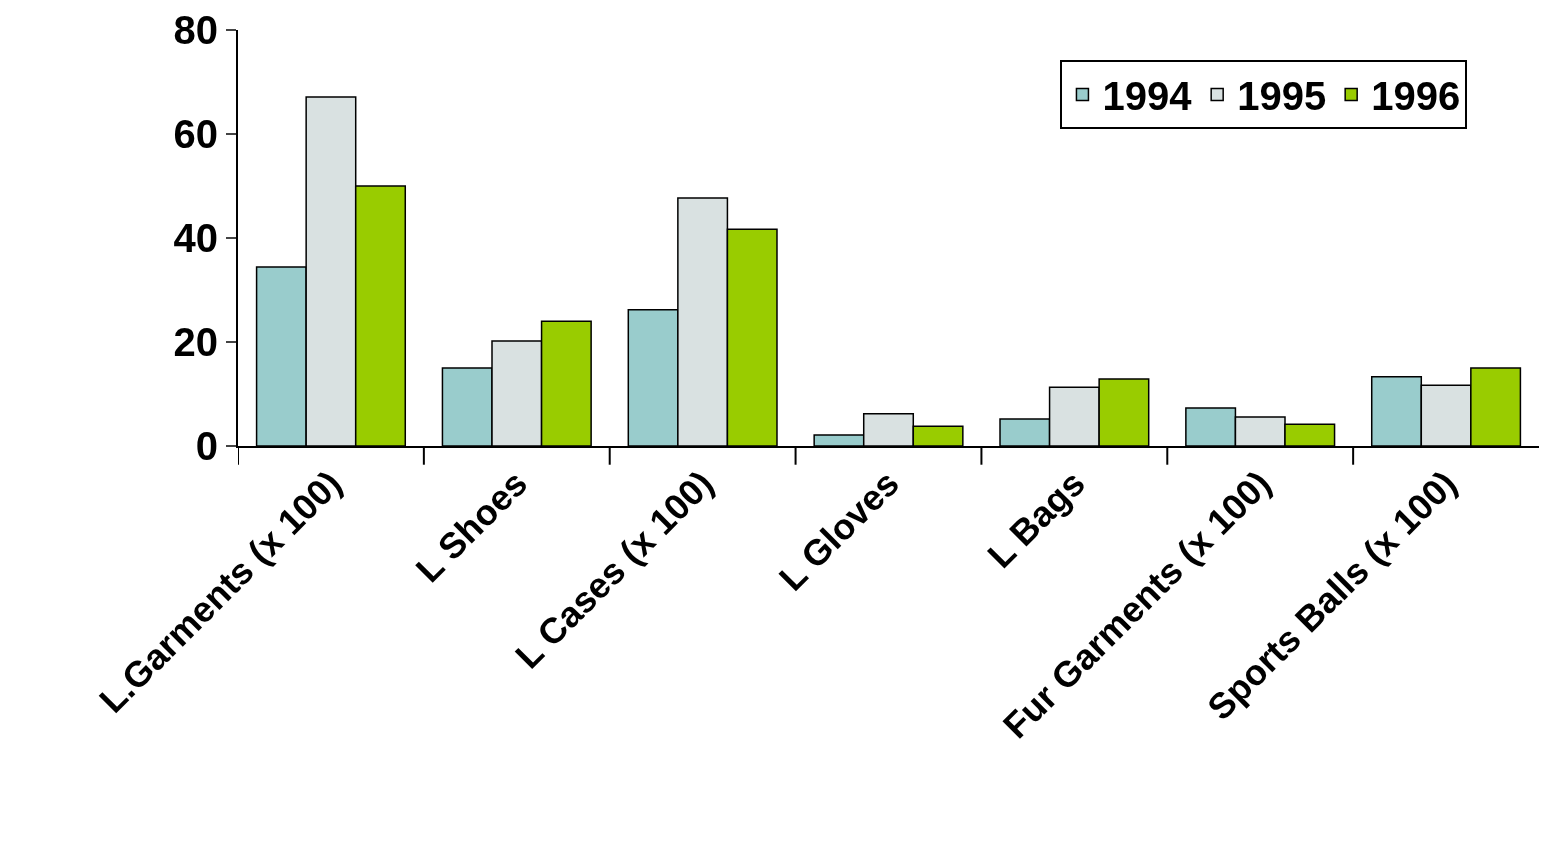 The height and width of the screenshot is (852, 1541). Describe the element at coordinates (1147, 96) in the screenshot. I see `legend-label: 1994` at that location.